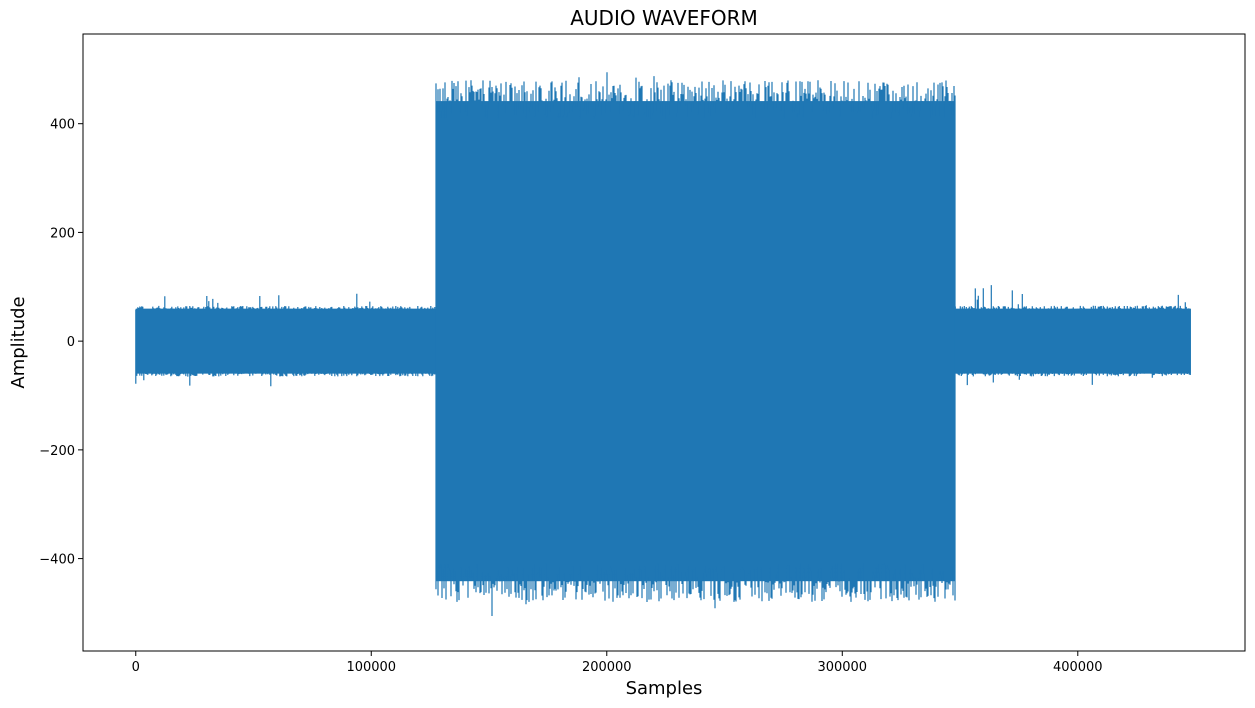 The width and height of the screenshot is (1255, 708). I want to click on y-tick-label: −400, so click(57, 560).